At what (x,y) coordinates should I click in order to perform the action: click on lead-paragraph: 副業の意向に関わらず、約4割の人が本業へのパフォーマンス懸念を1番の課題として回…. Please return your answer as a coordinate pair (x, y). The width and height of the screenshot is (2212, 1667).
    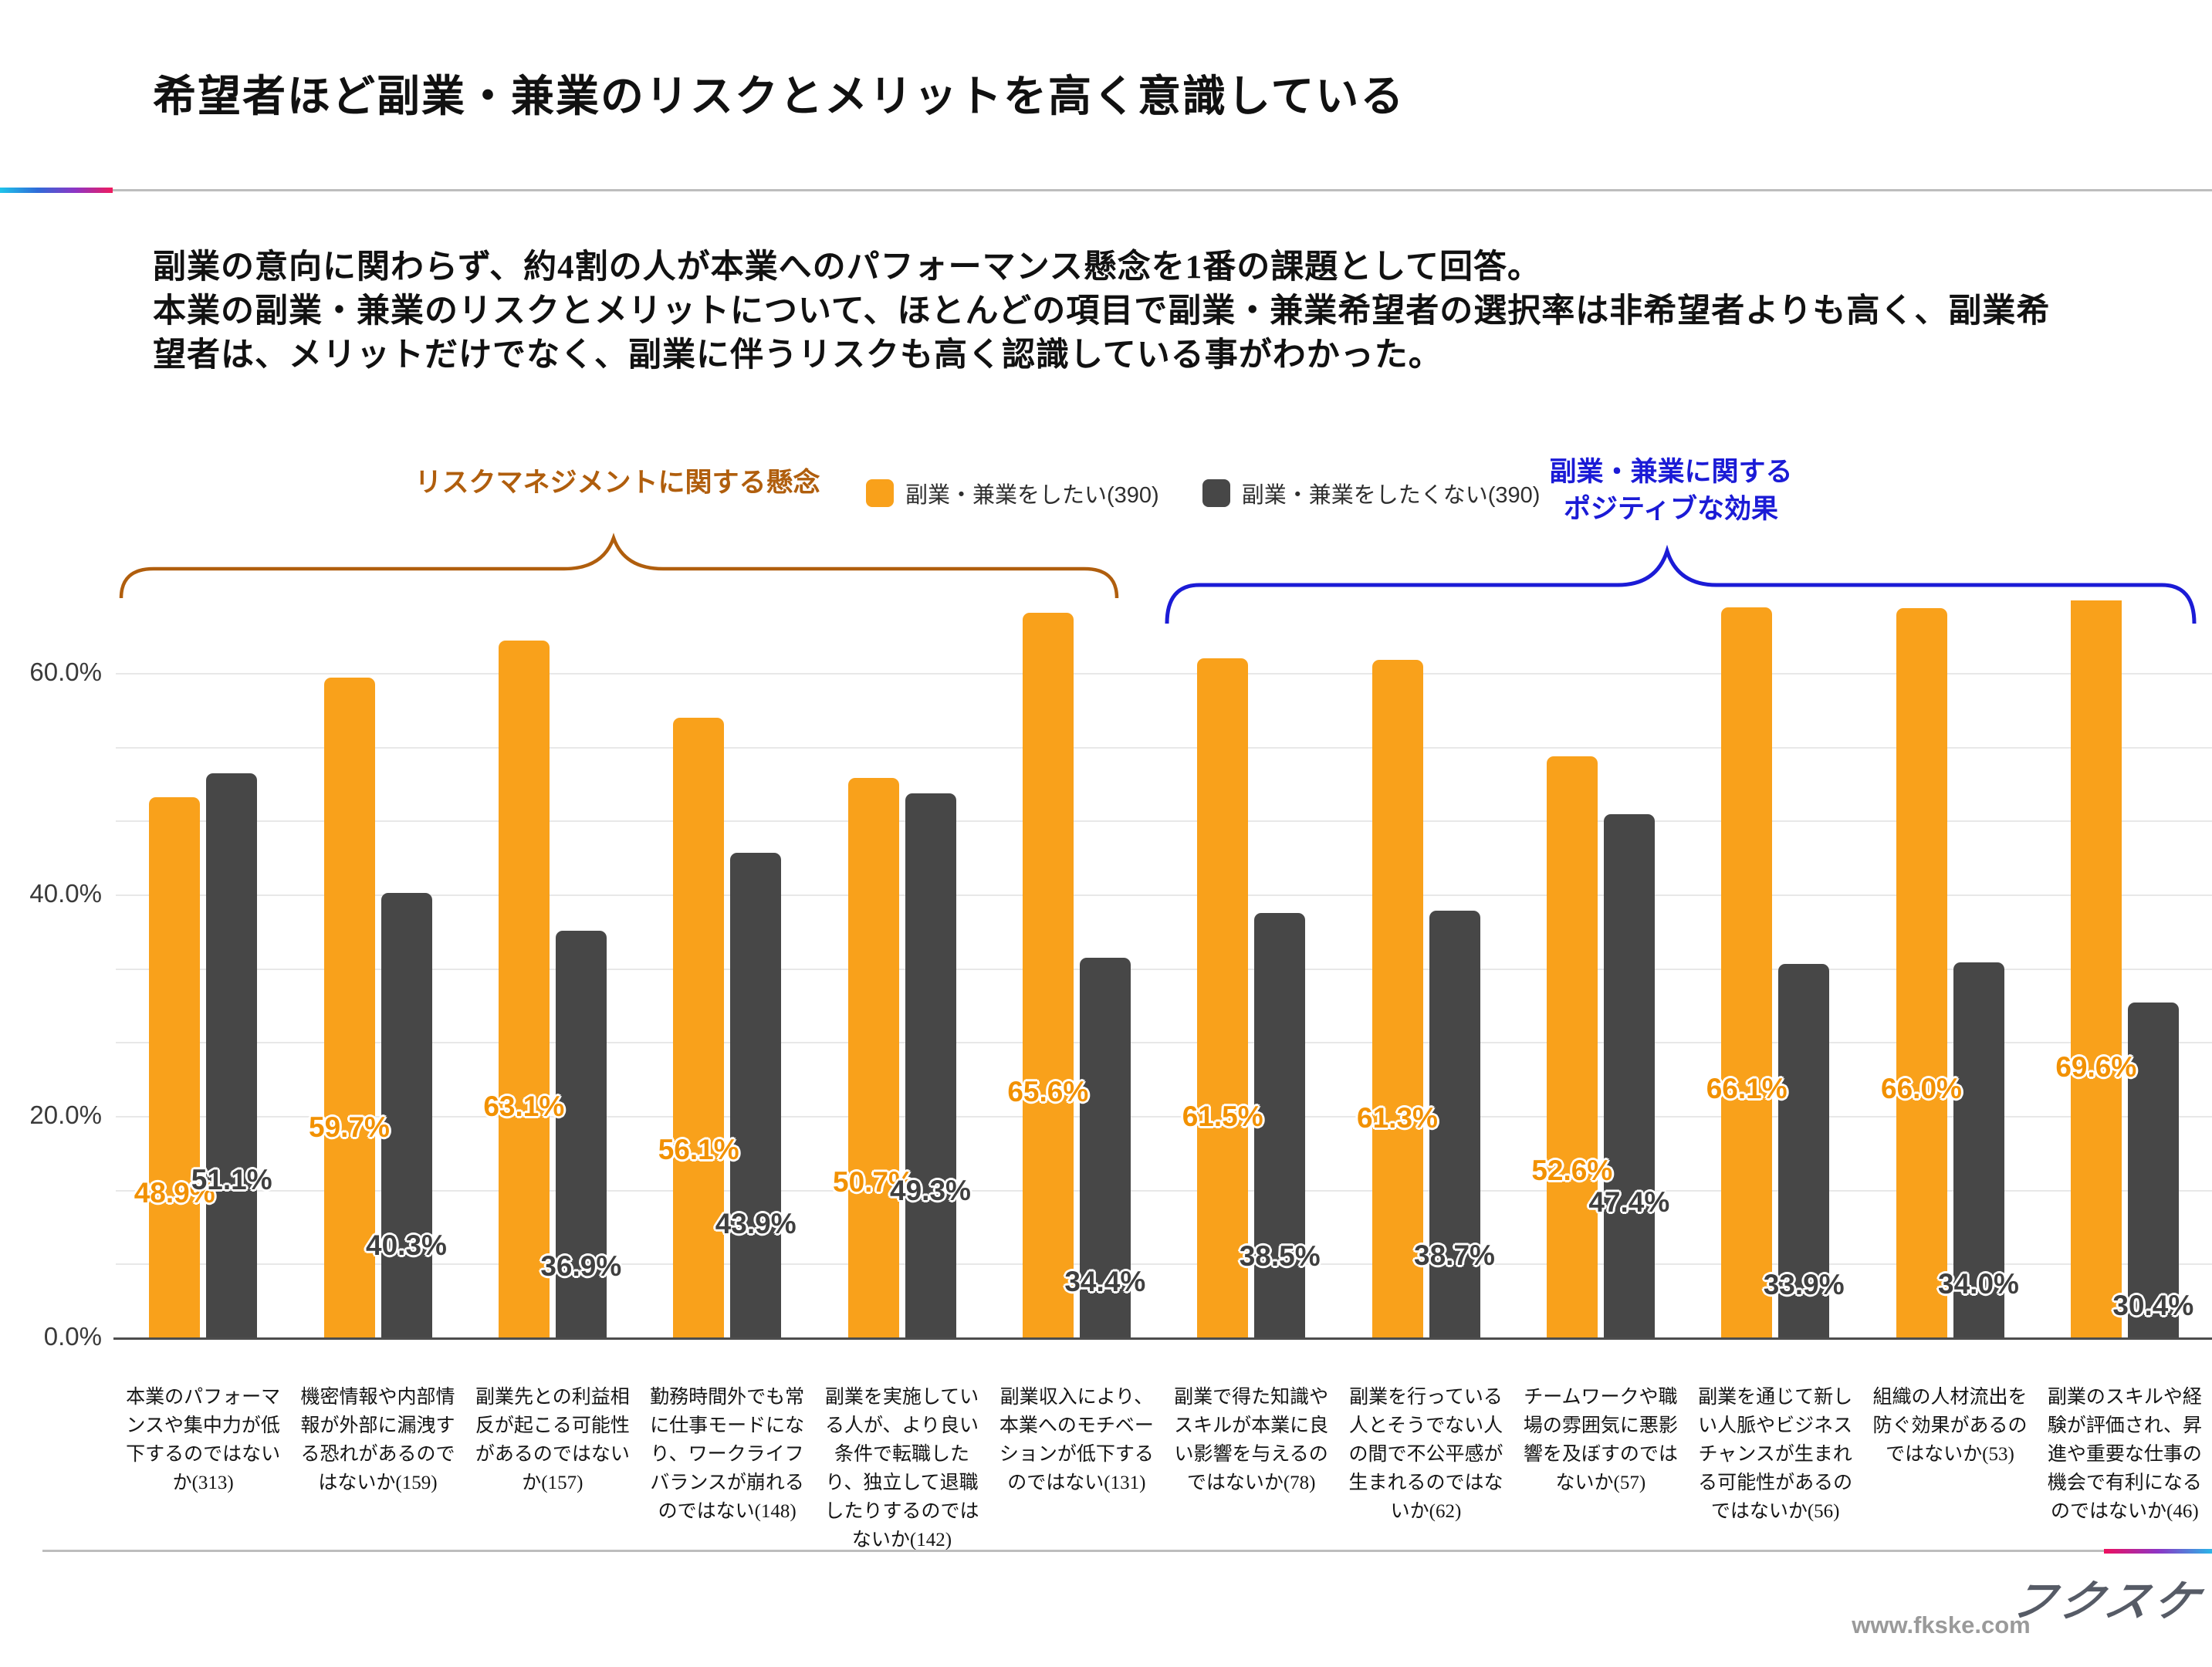
    Looking at the image, I should click on (1156, 311).